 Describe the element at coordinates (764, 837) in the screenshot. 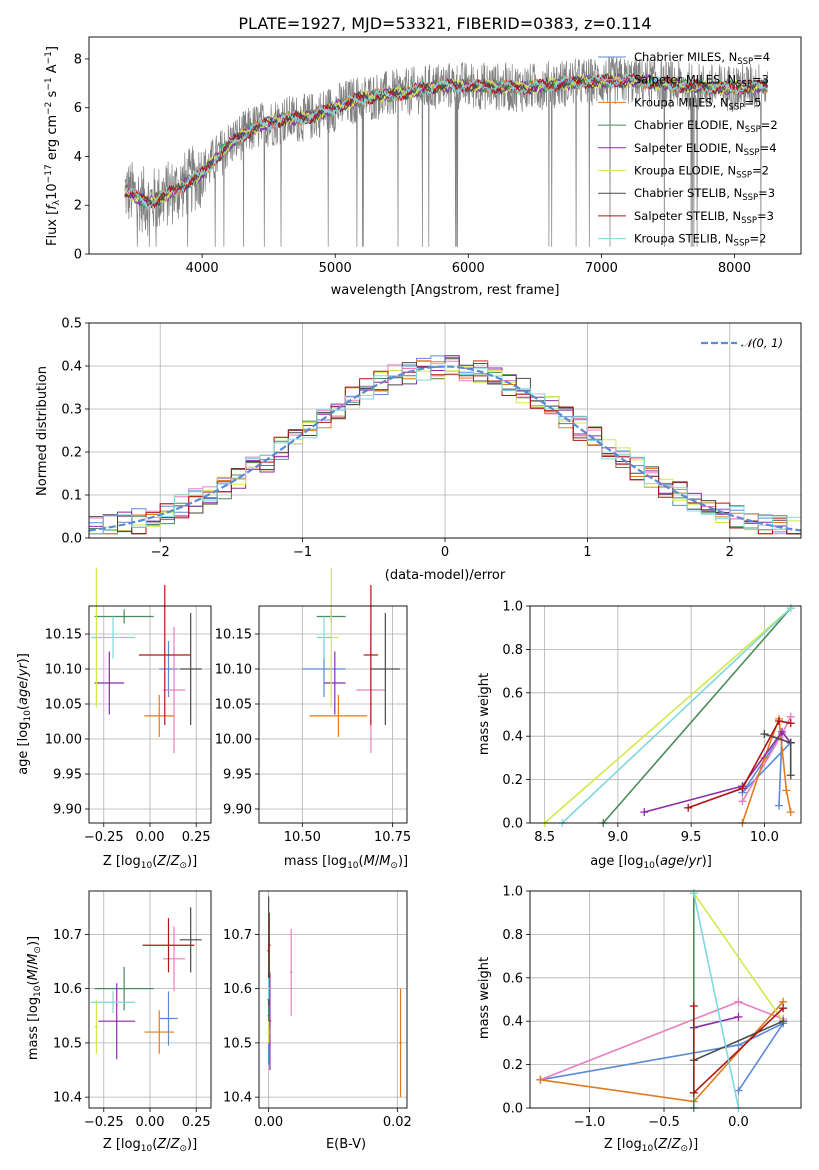

I see `x-tick-label: 10.0` at that location.